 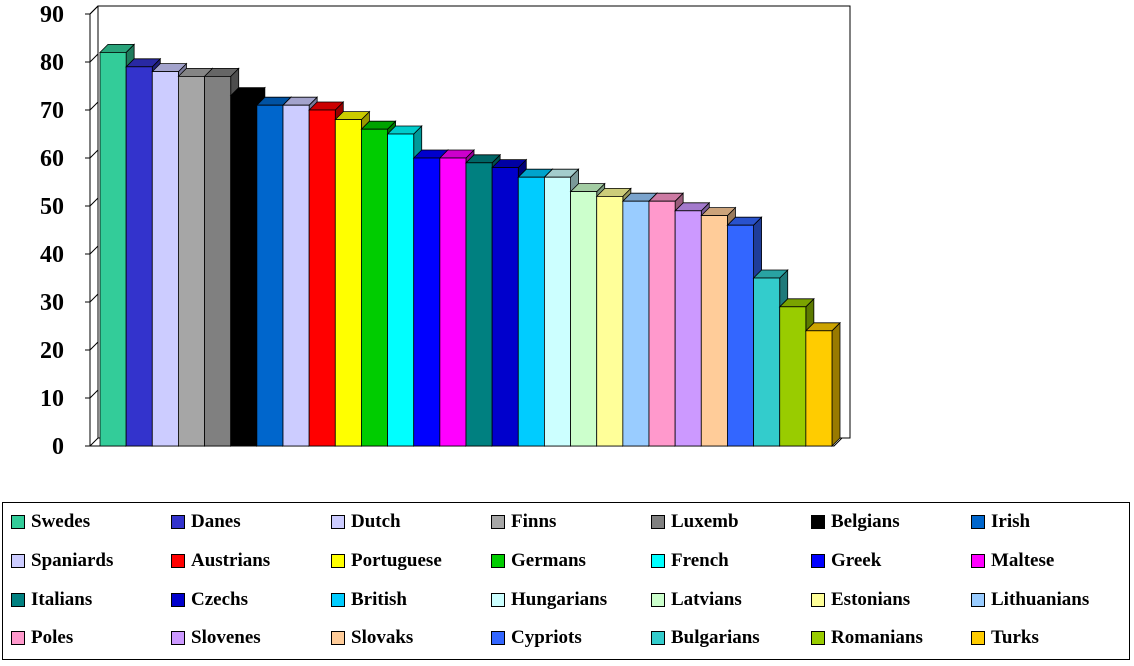 I want to click on legend-item-turks: Turks, so click(x=1005, y=638).